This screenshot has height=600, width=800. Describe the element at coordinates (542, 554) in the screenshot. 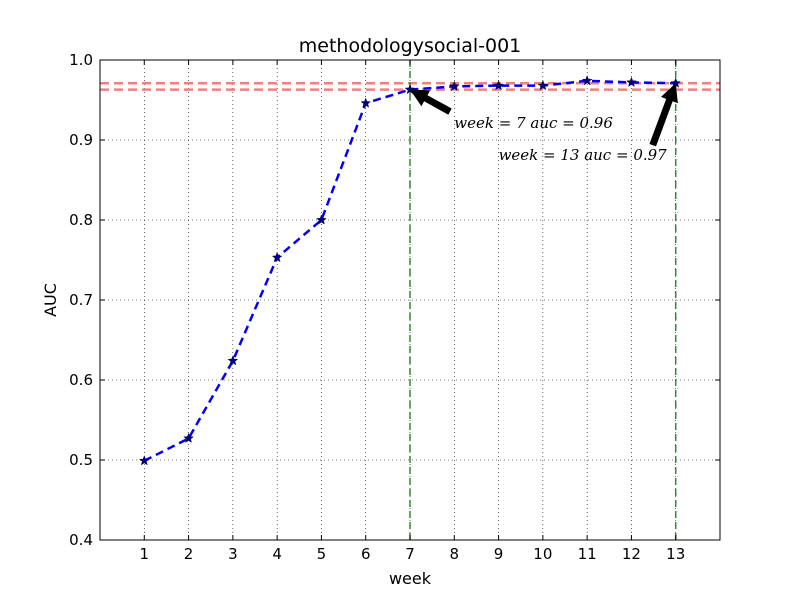

I see `x-tick-label: 10` at that location.